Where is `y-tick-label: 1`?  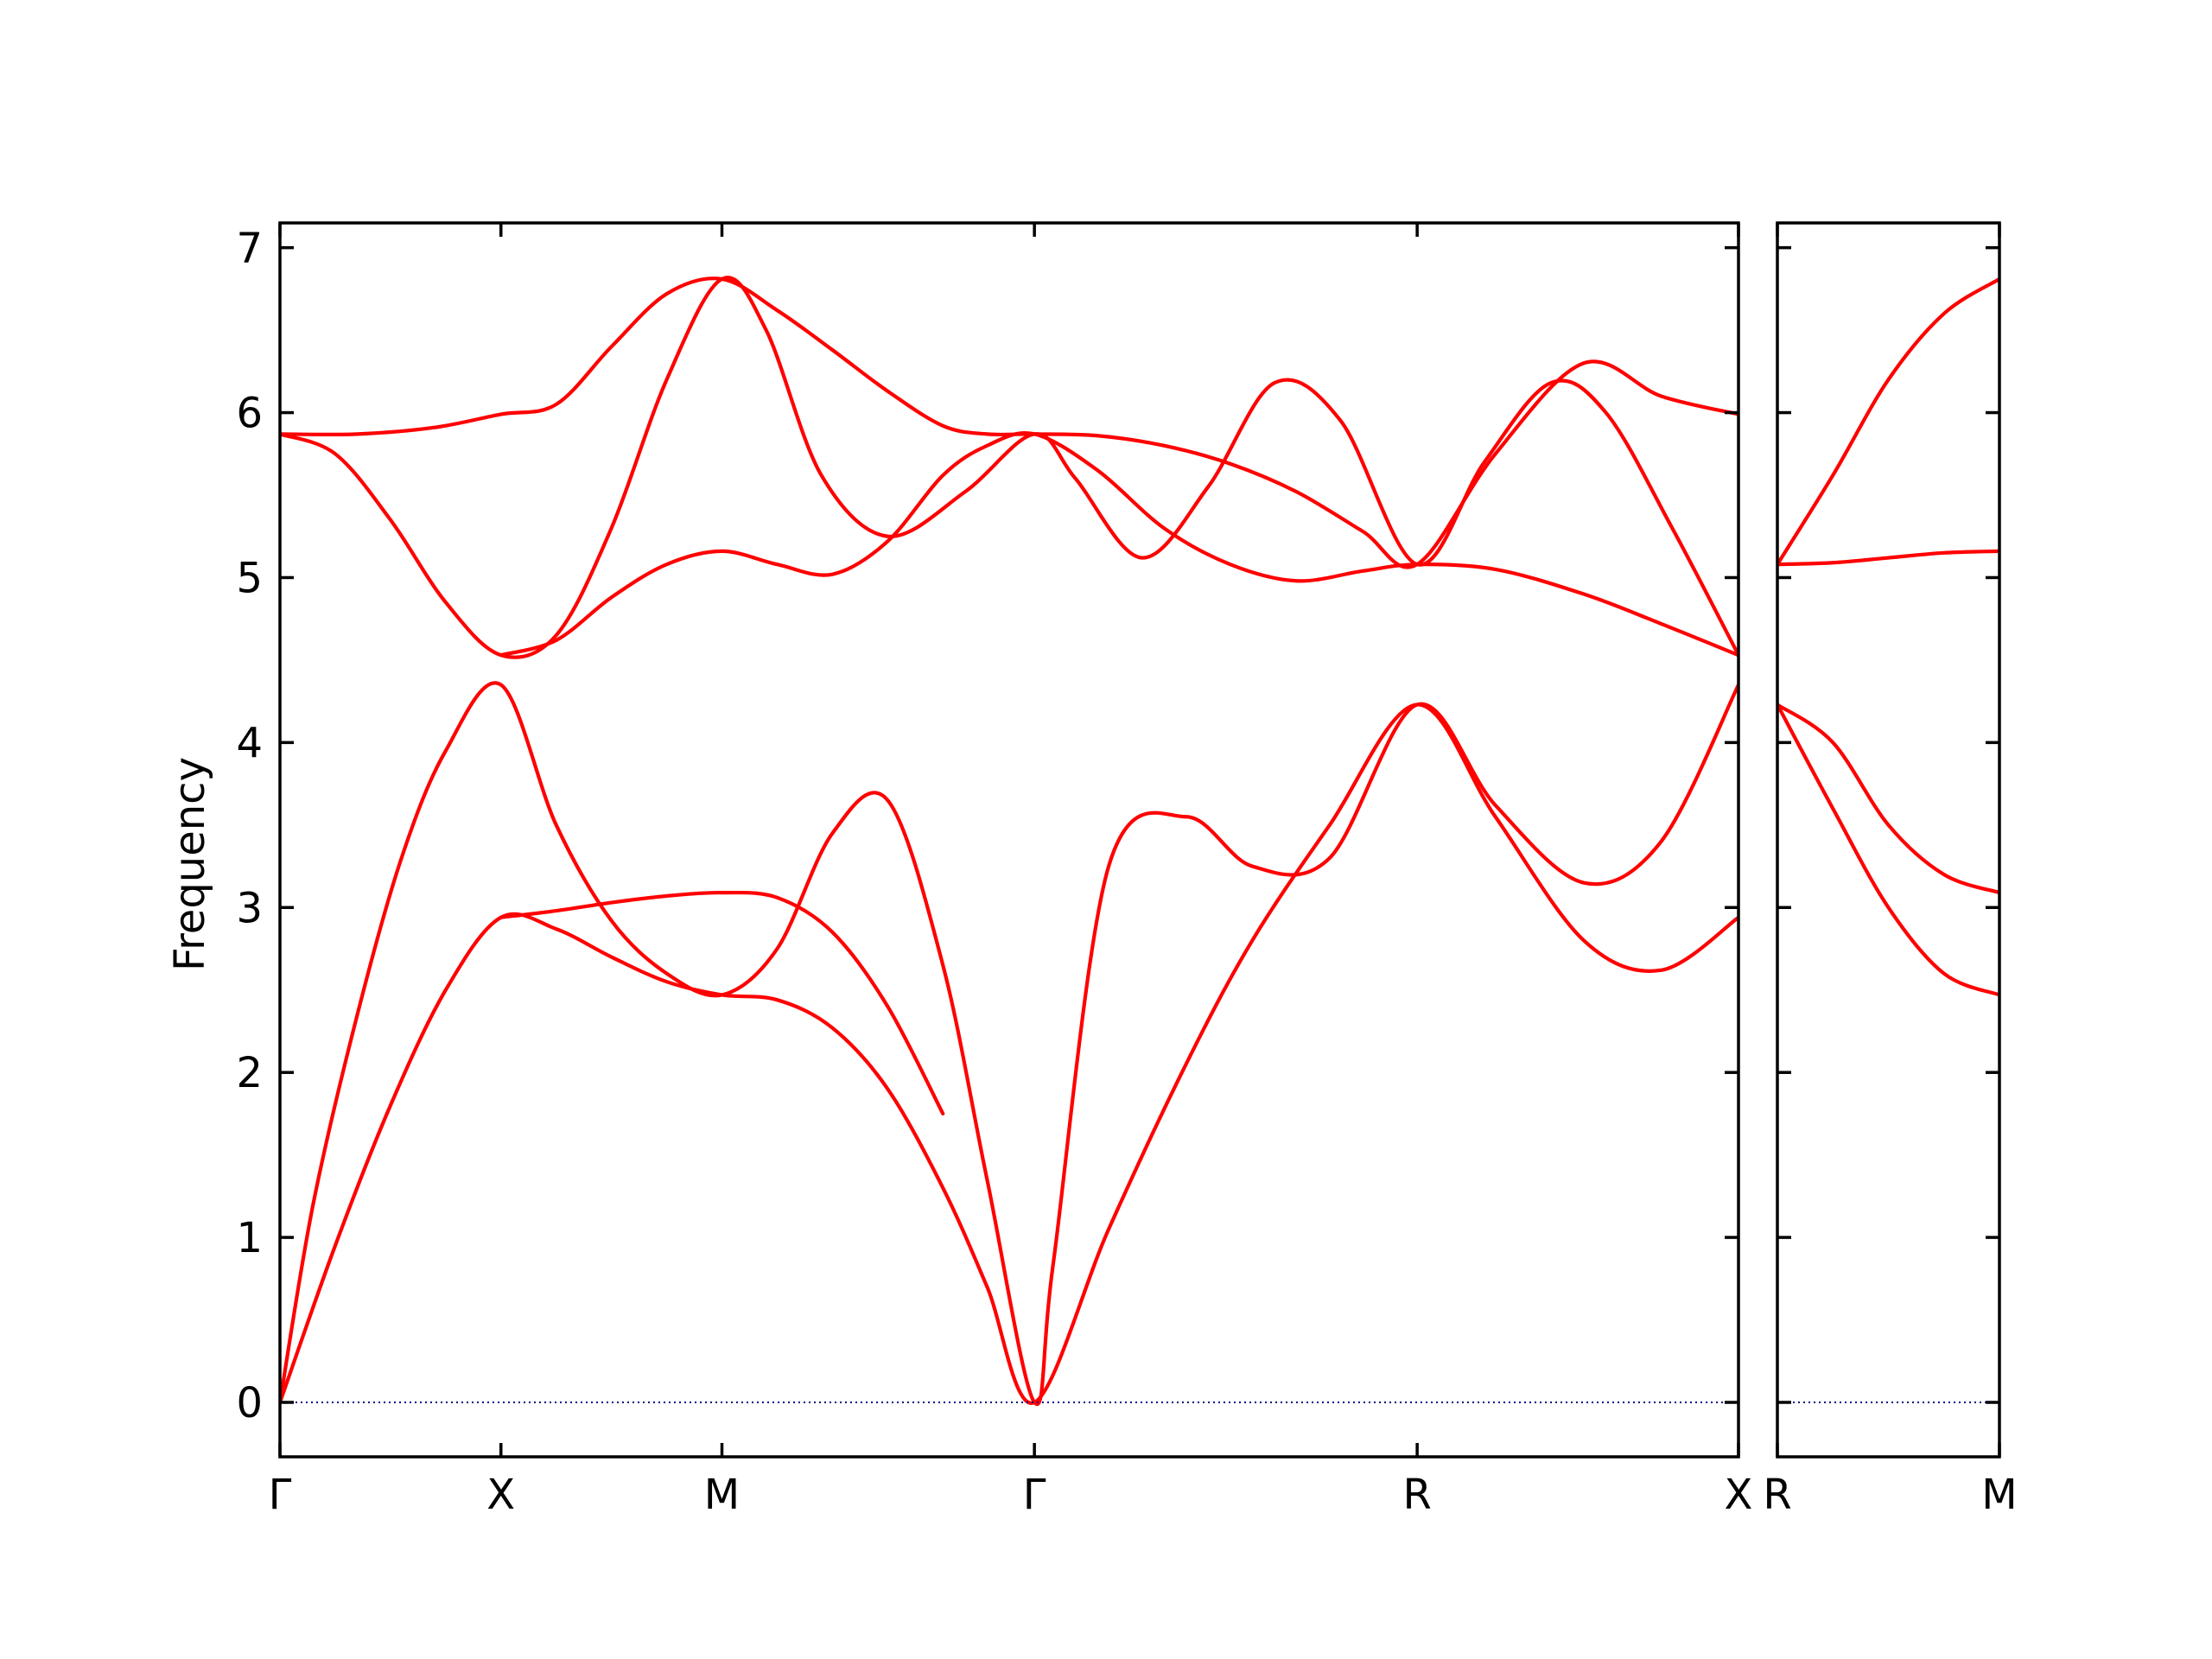
y-tick-label: 1 is located at coordinates (249, 1238).